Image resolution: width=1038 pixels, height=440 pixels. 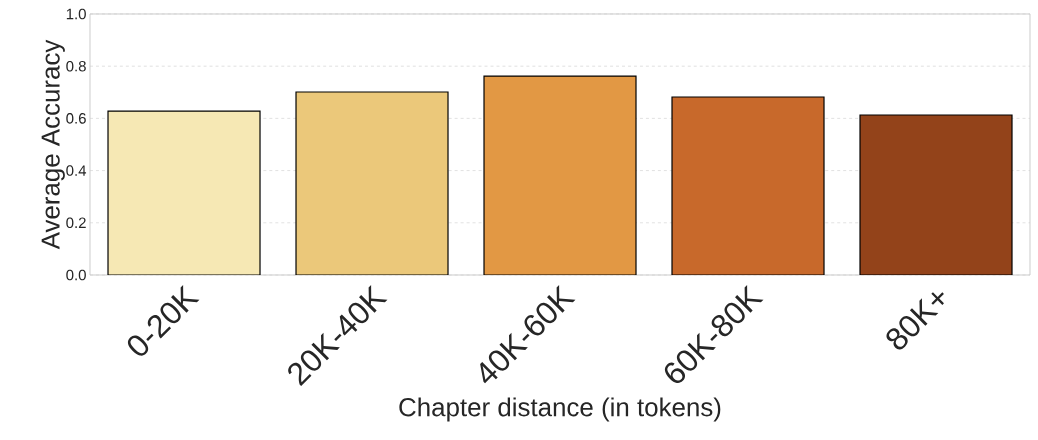 I want to click on y-tick-label: 1.0, so click(x=76, y=14).